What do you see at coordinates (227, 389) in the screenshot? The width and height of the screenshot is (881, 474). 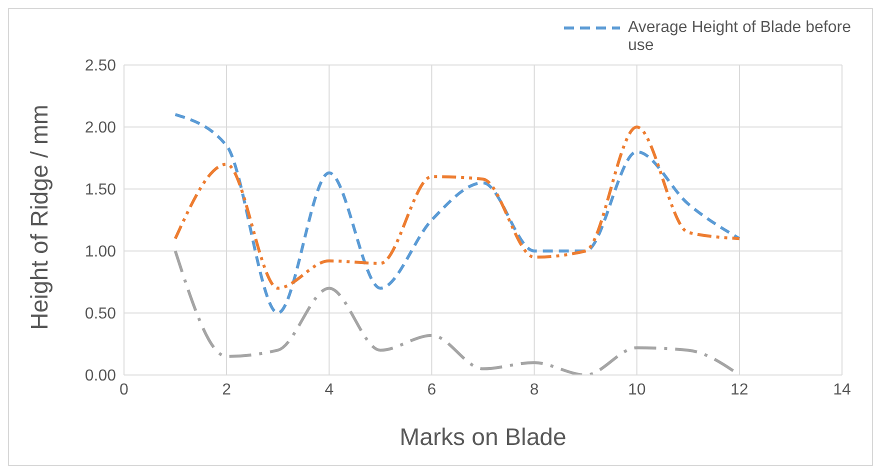 I see `x-tick-label: 2` at bounding box center [227, 389].